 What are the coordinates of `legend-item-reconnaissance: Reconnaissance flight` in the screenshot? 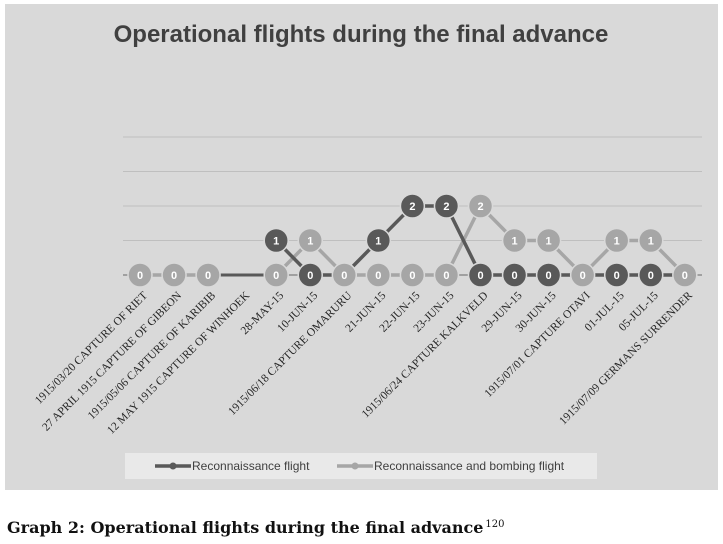 It's located at (232, 466).